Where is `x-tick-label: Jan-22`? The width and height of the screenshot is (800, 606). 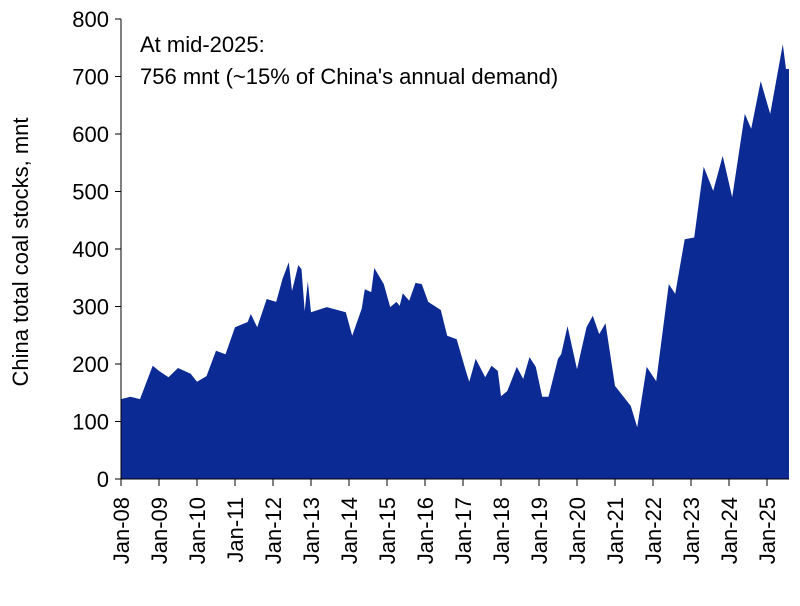
x-tick-label: Jan-22 is located at coordinates (653, 530).